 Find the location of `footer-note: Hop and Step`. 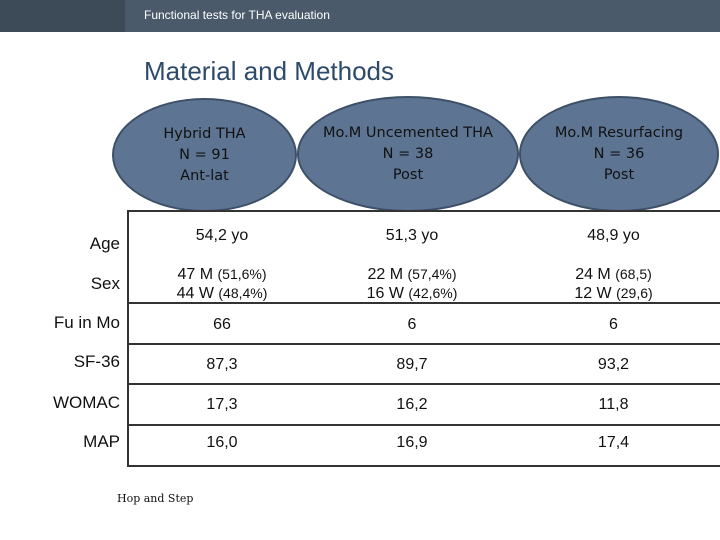

footer-note: Hop and Step is located at coordinates (155, 498).